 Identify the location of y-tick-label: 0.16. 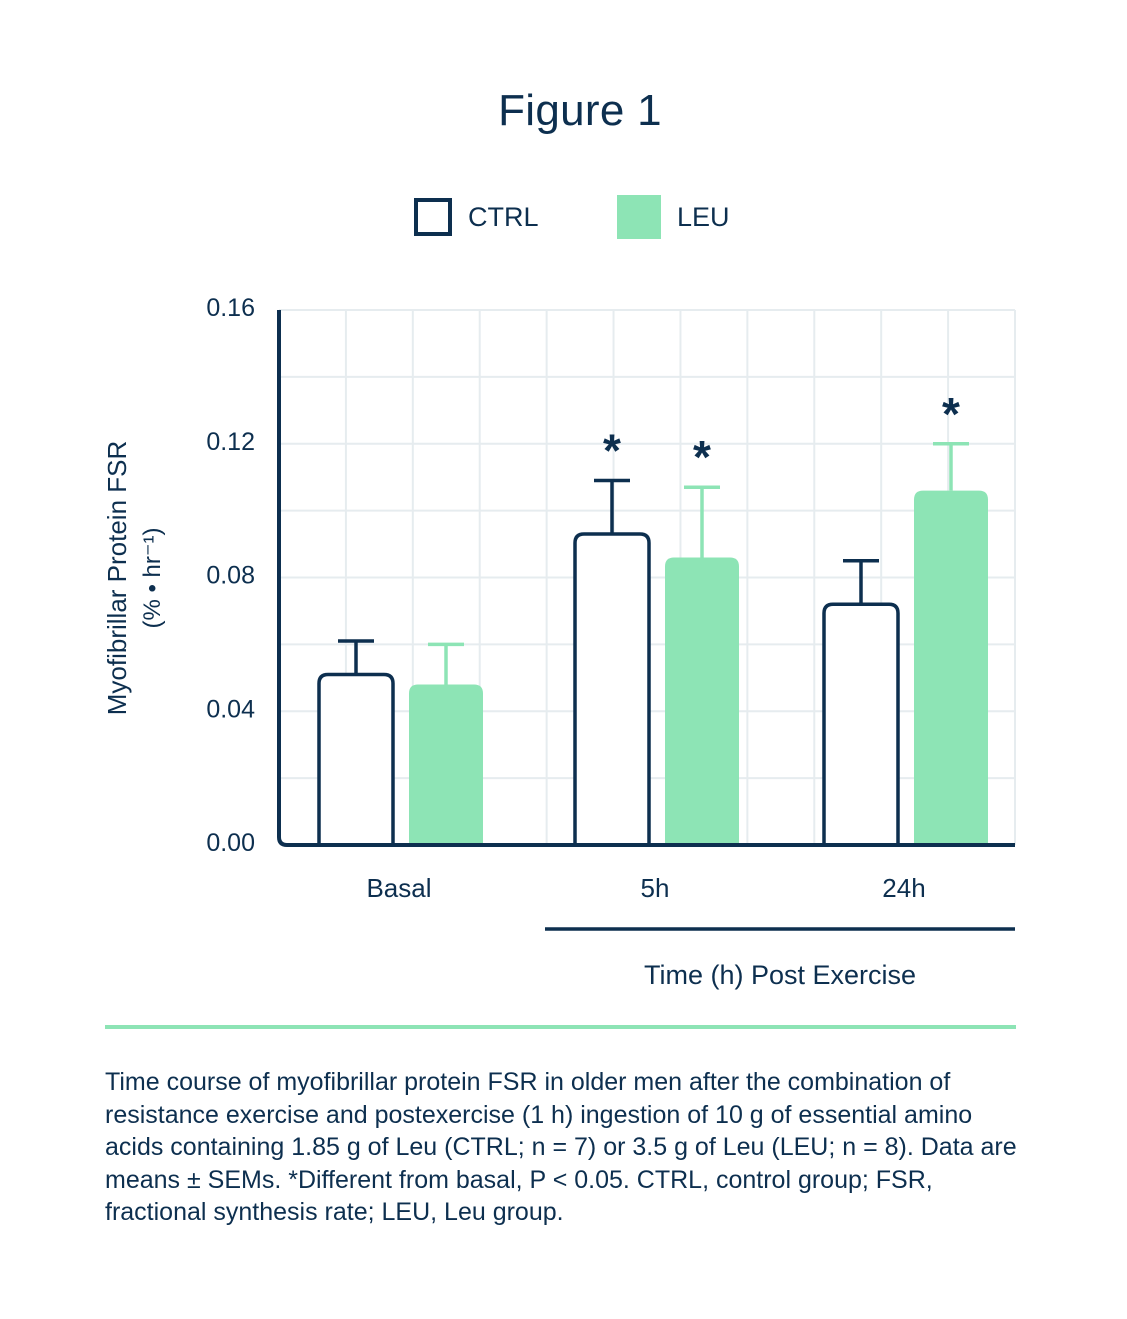
(230, 308).